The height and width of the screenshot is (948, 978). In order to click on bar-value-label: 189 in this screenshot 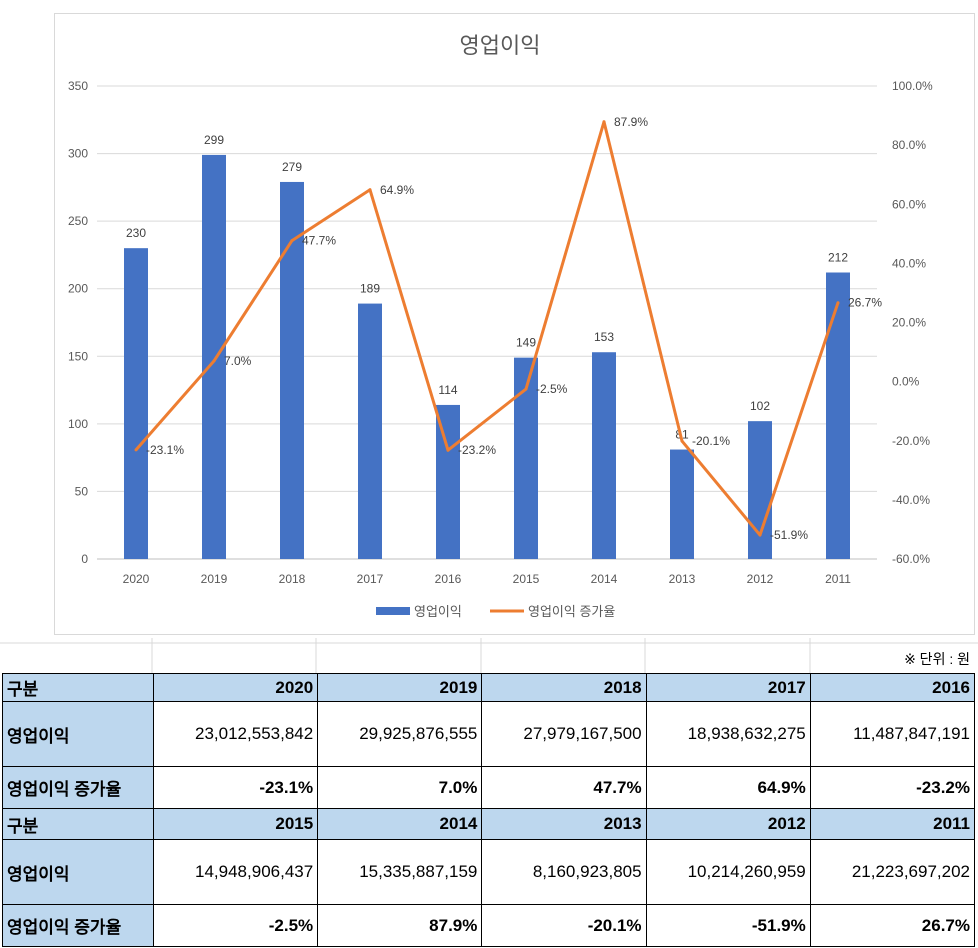, I will do `click(370, 289)`.